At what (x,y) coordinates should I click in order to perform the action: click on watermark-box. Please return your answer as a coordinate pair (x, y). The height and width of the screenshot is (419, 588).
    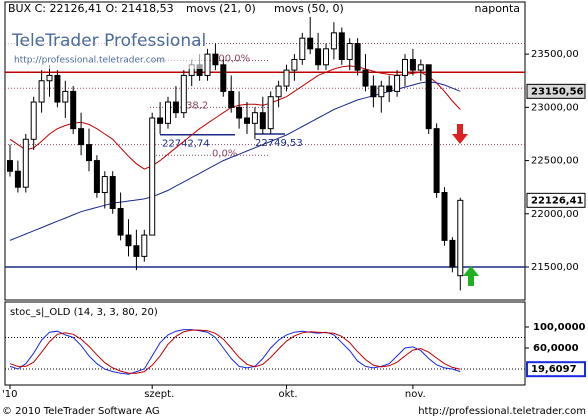
    Looking at the image, I should click on (106, 48).